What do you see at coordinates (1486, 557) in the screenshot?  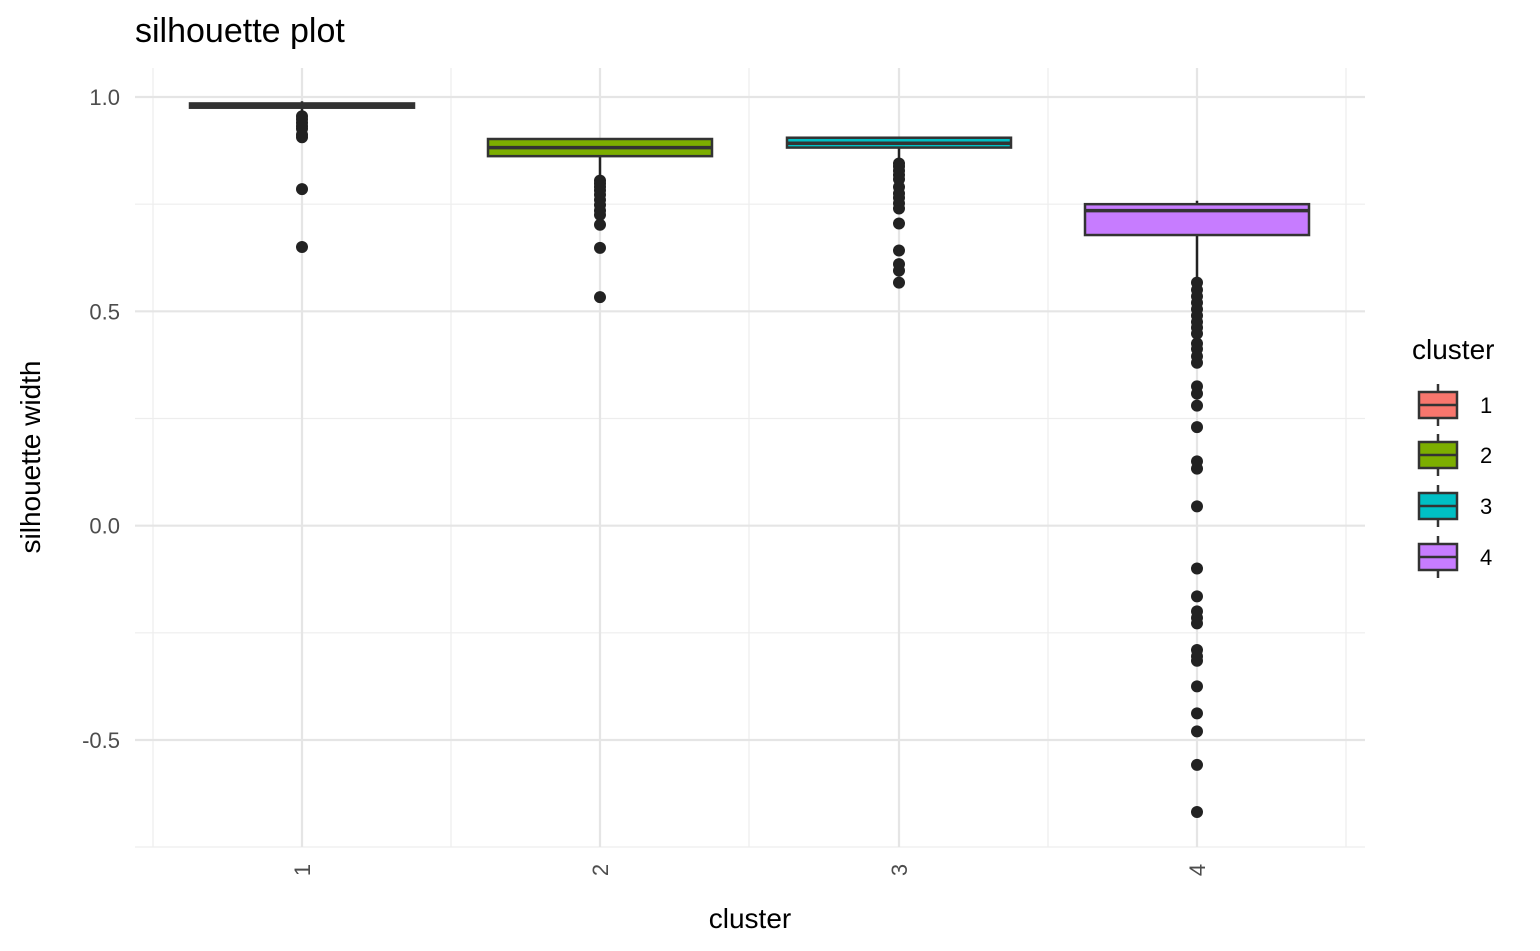 I see `legend-label: 4` at bounding box center [1486, 557].